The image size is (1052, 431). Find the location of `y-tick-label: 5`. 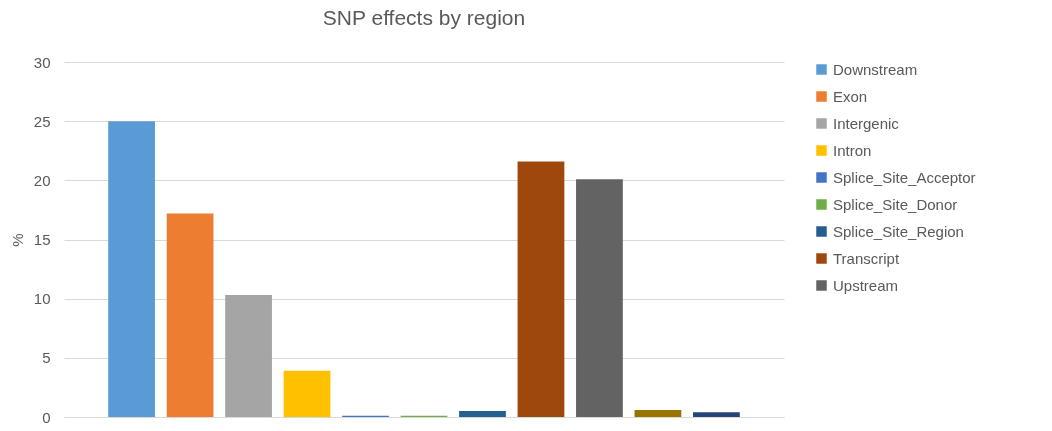

y-tick-label: 5 is located at coordinates (46, 358).